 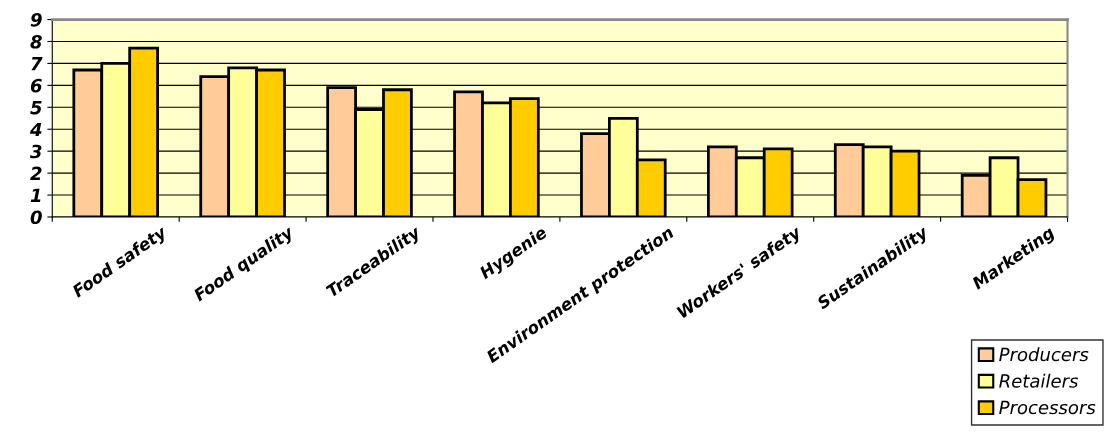 I want to click on legend-label: Producers, so click(x=1044, y=354).